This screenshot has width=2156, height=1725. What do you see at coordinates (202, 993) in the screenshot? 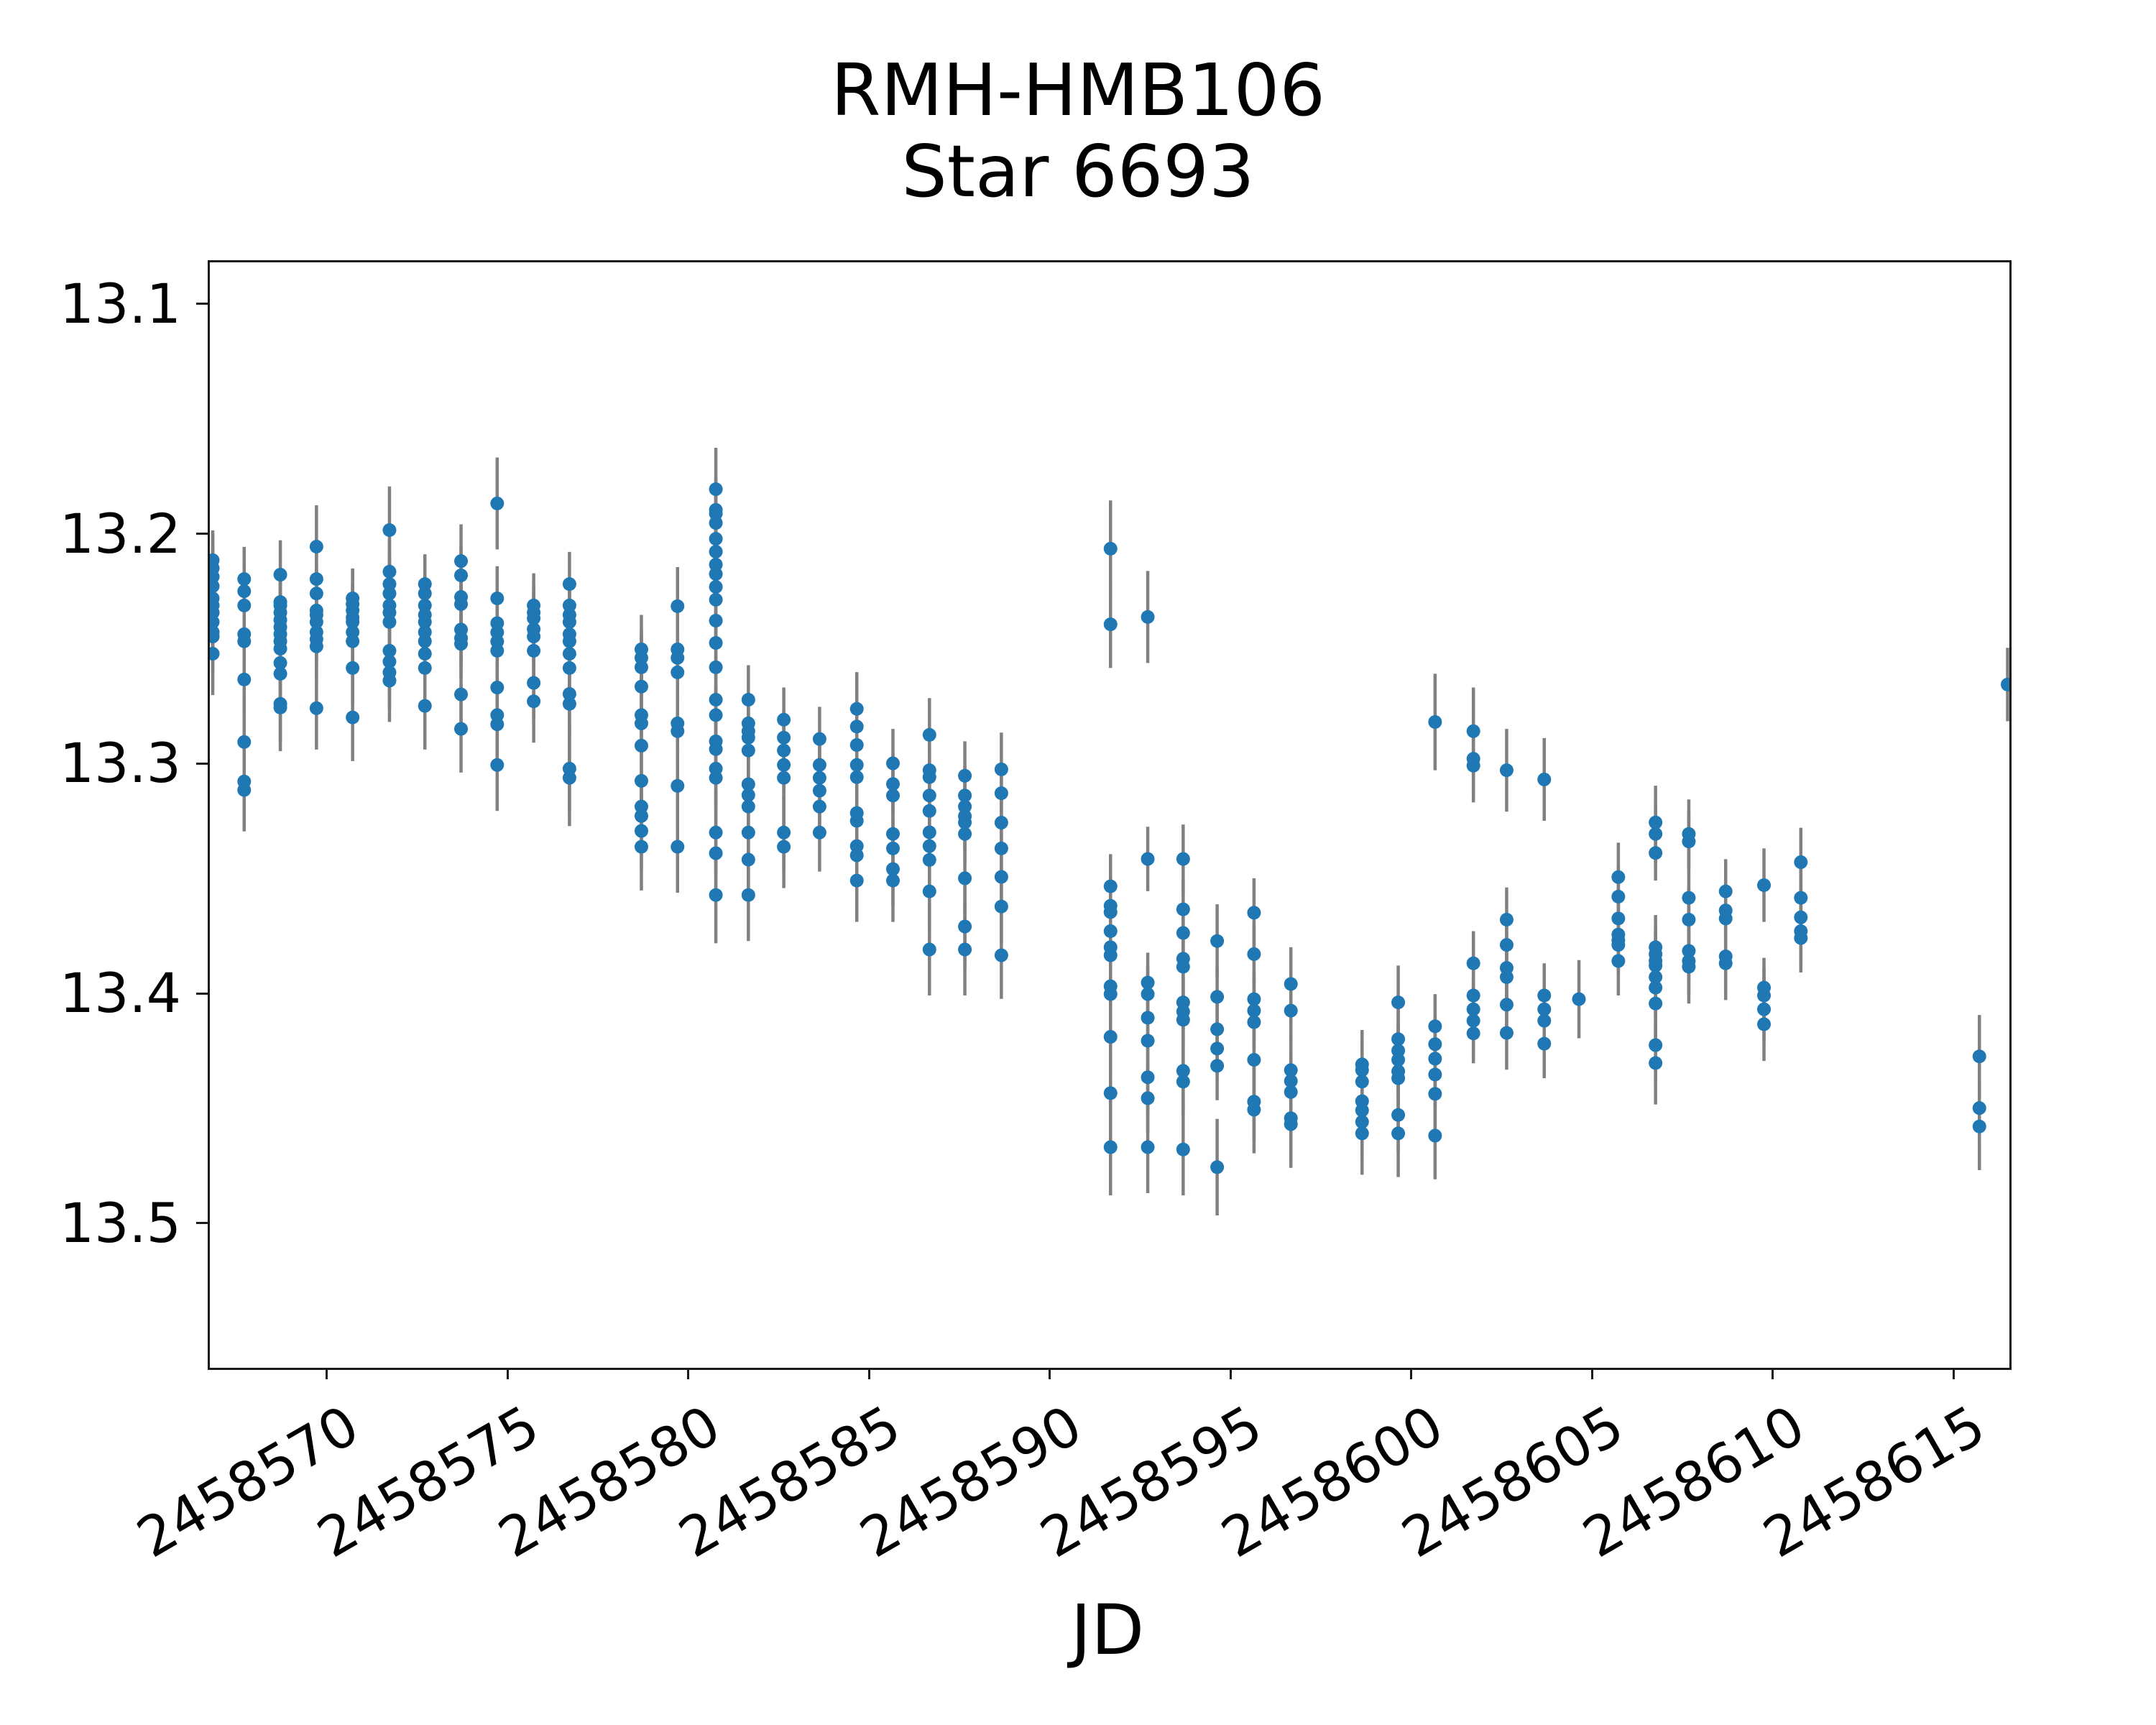
I see `y-tick-mark` at bounding box center [202, 993].